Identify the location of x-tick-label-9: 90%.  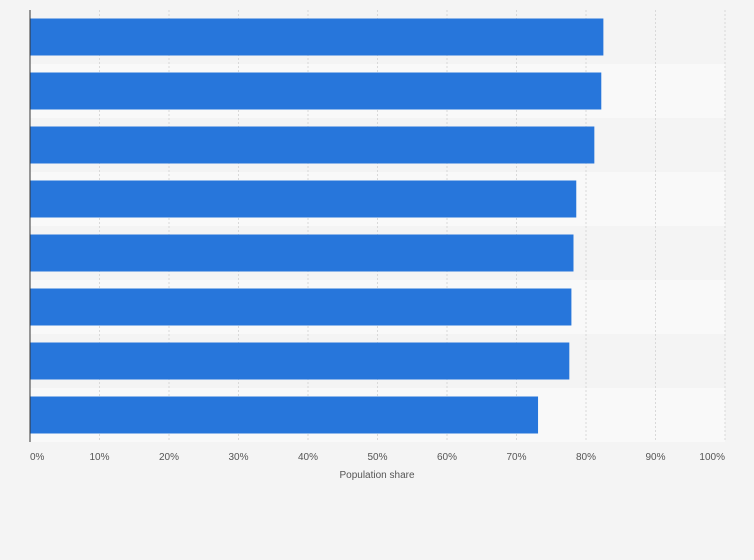
(655, 457).